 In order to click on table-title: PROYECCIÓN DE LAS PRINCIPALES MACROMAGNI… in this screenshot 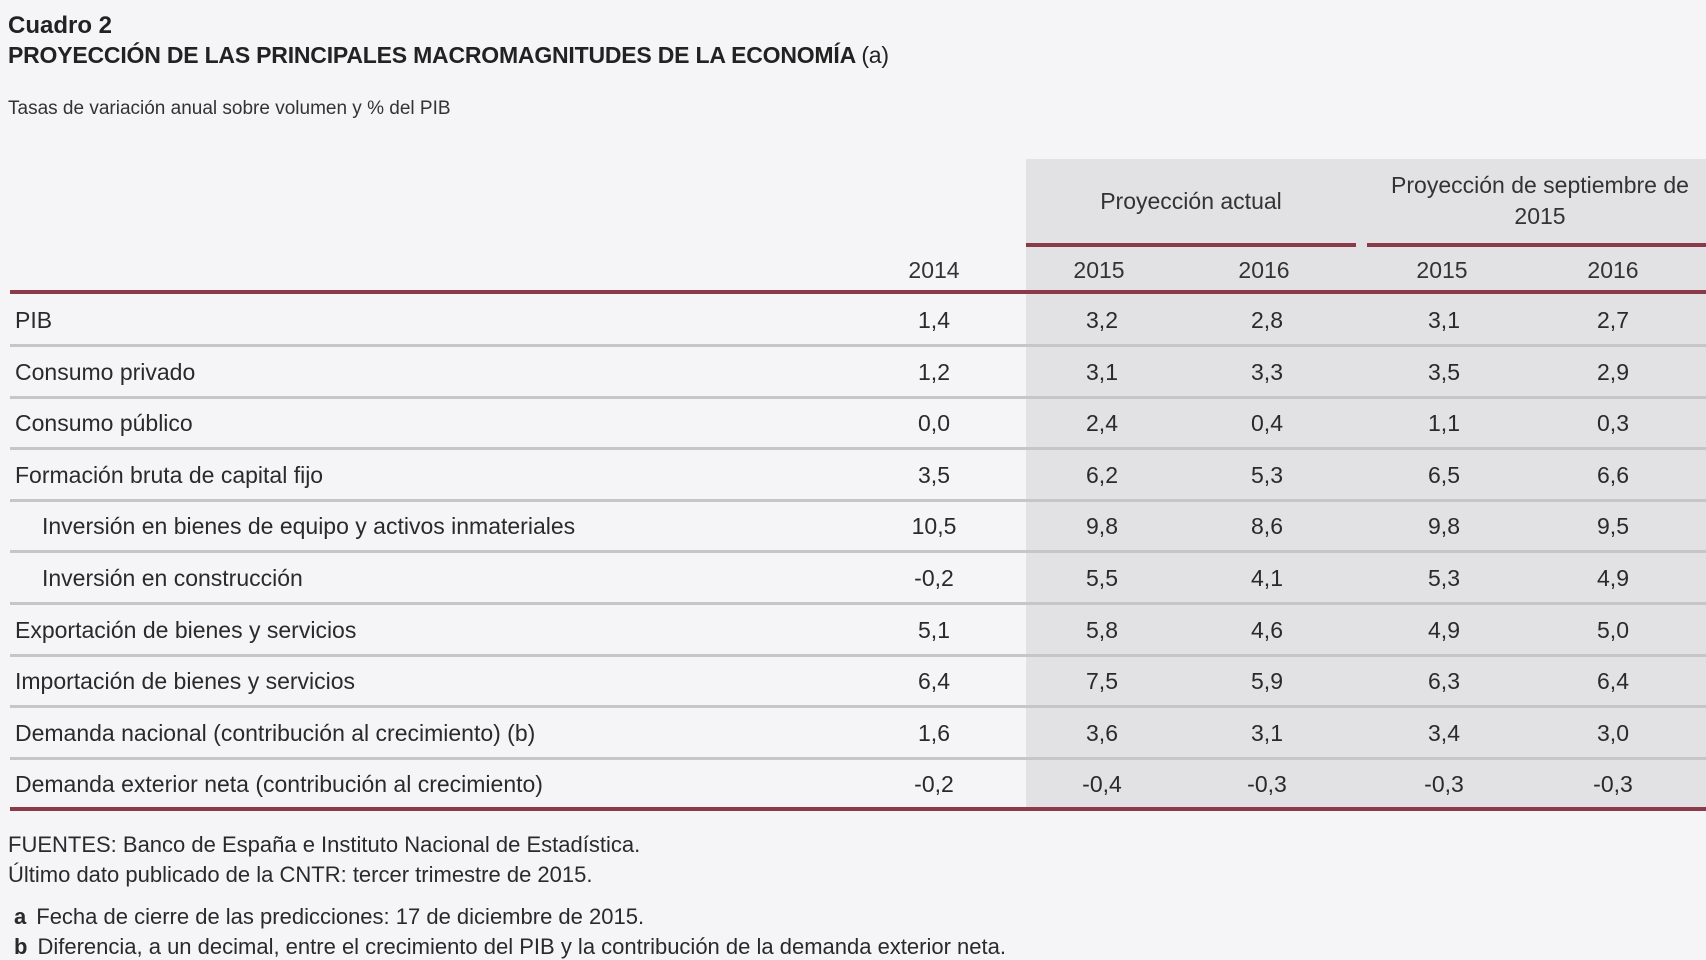, I will do `click(448, 55)`.